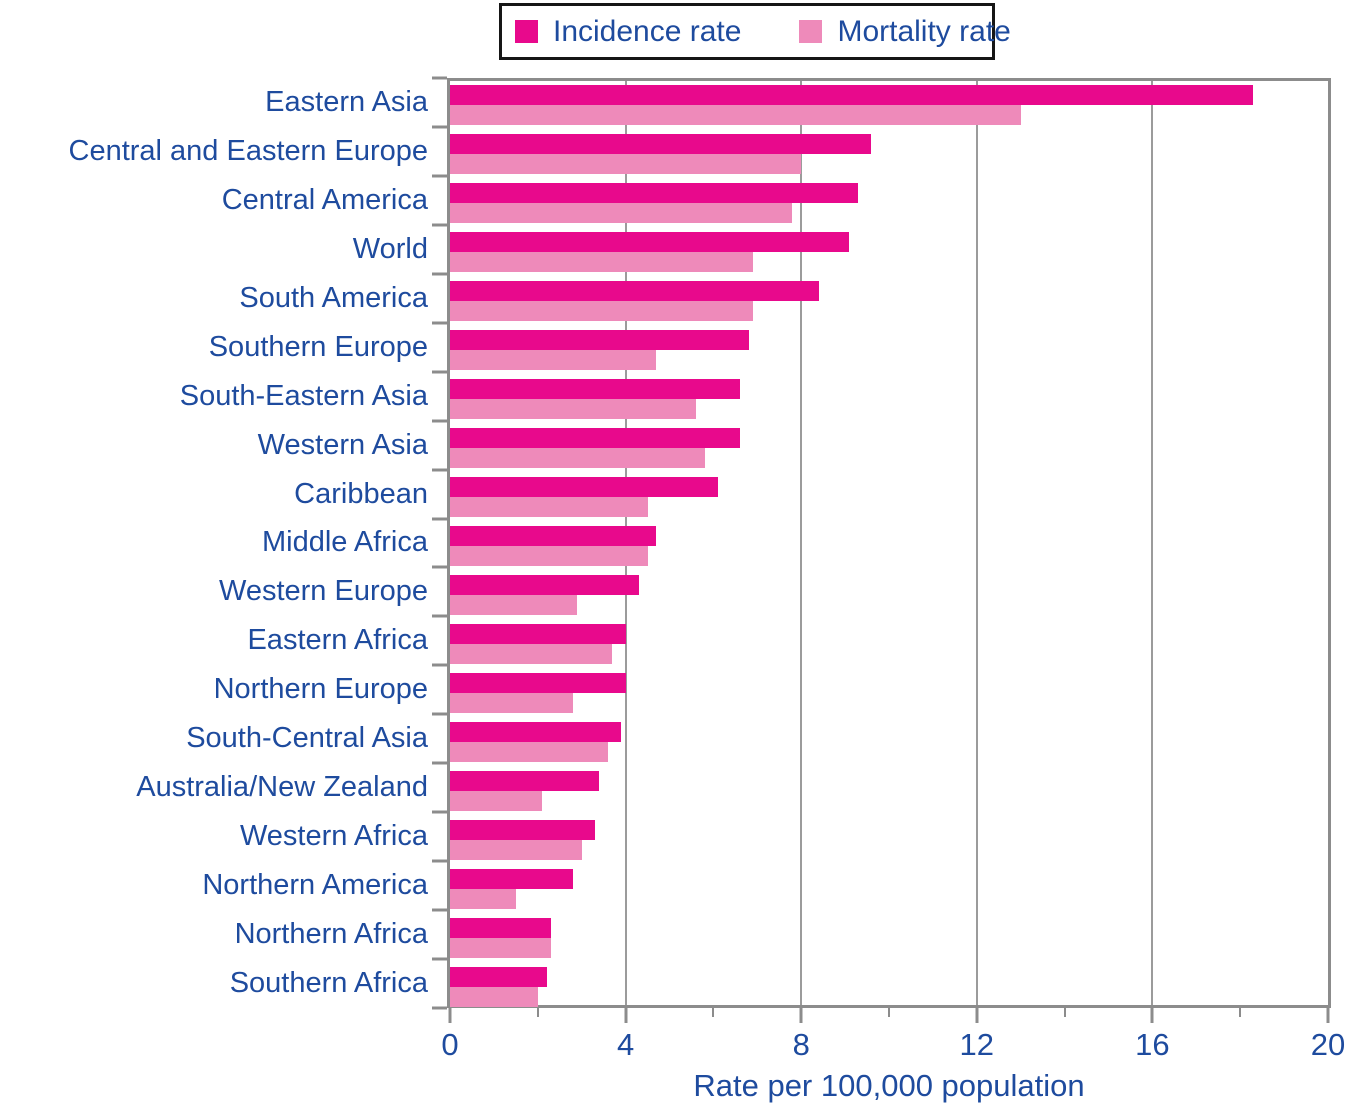 The width and height of the screenshot is (1354, 1113). Describe the element at coordinates (331, 934) in the screenshot. I see `category-label: Northern Africa` at that location.